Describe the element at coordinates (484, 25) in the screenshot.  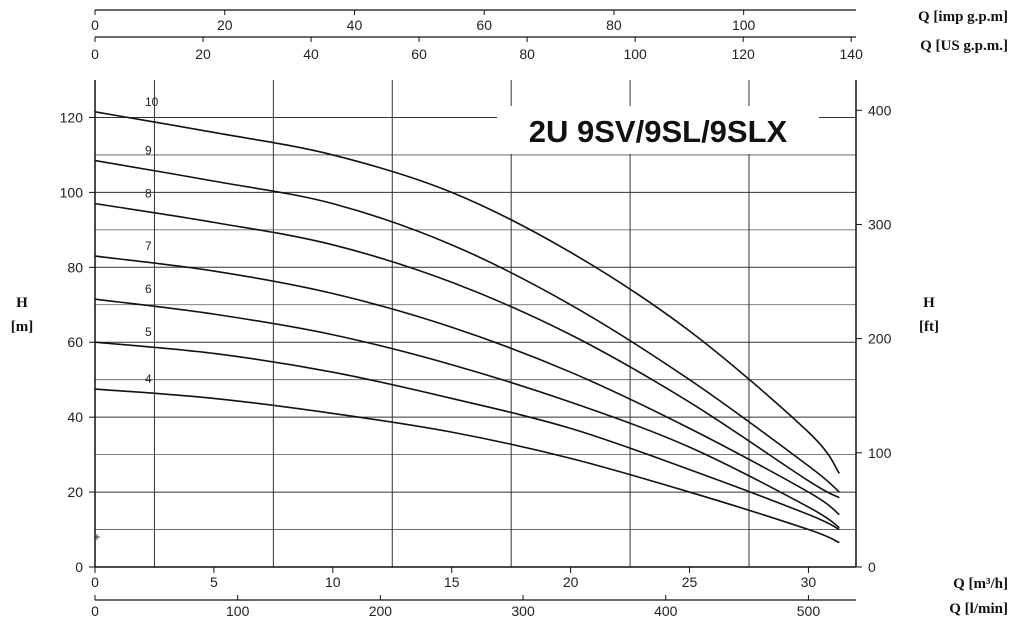
I see `imp-gpm-tick-label: 60` at that location.